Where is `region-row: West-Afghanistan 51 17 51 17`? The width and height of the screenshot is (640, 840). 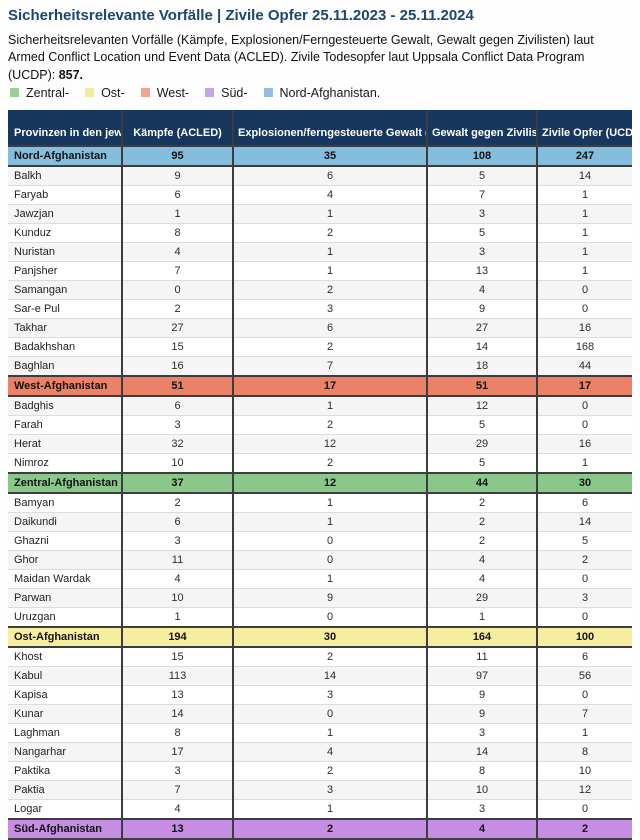 region-row: West-Afghanistan 51 17 51 17 is located at coordinates (320, 385).